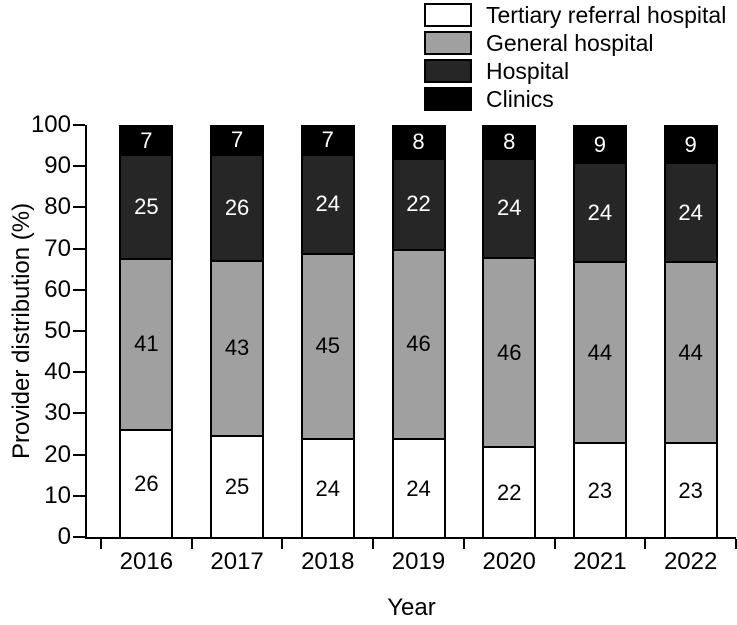 This screenshot has width=737, height=625. What do you see at coordinates (57, 413) in the screenshot?
I see `y-tick-label: 30` at bounding box center [57, 413].